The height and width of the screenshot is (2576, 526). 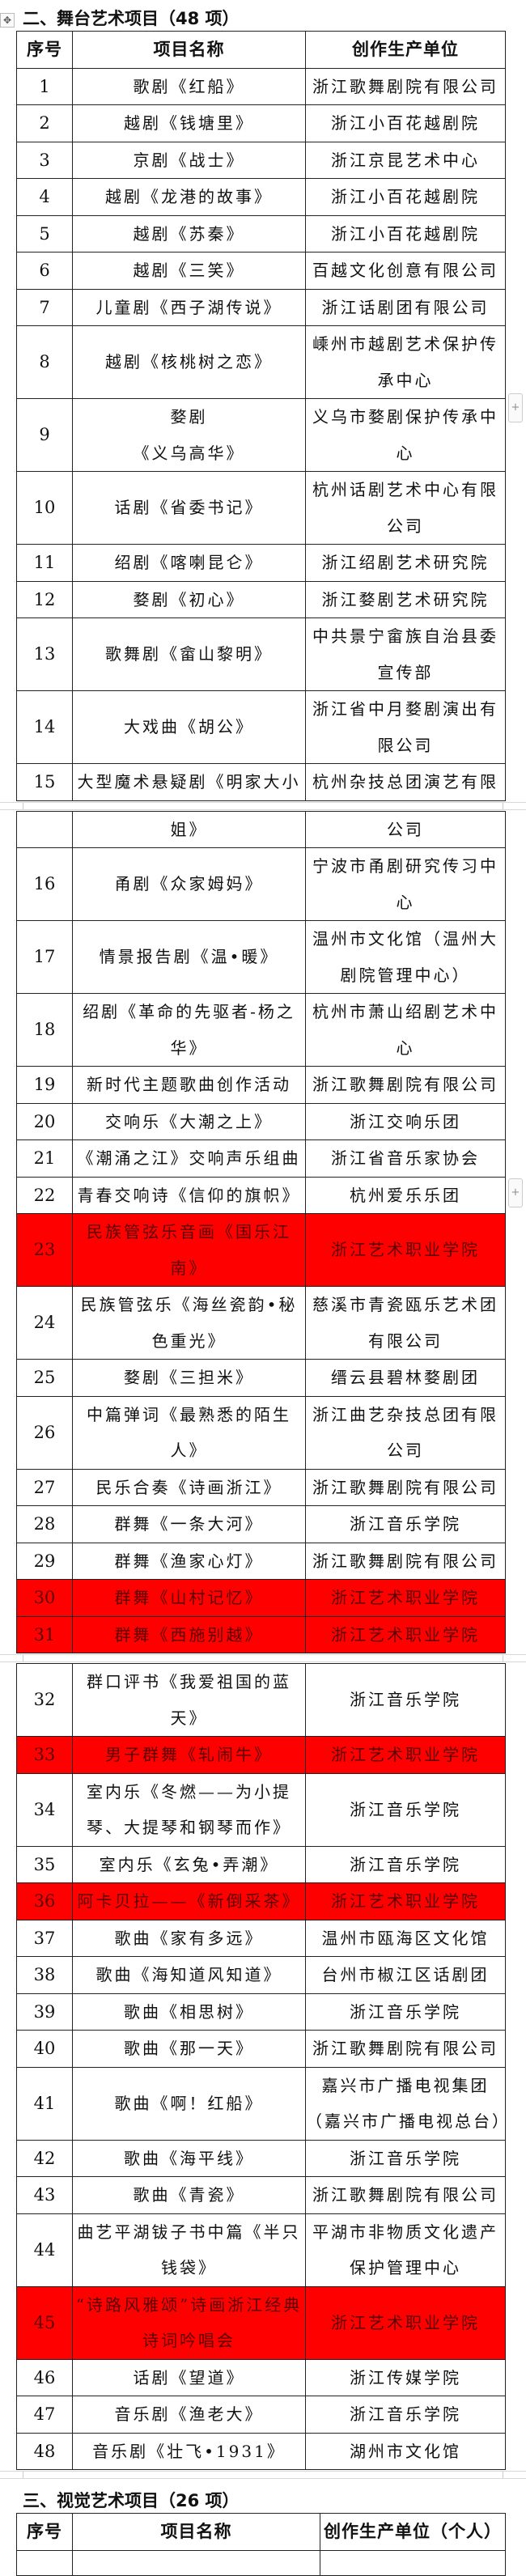 What do you see at coordinates (189, 2322) in the screenshot?
I see `cell-project-name: “诗路风雅颂”诗画浙江经典诗词吟唱会` at bounding box center [189, 2322].